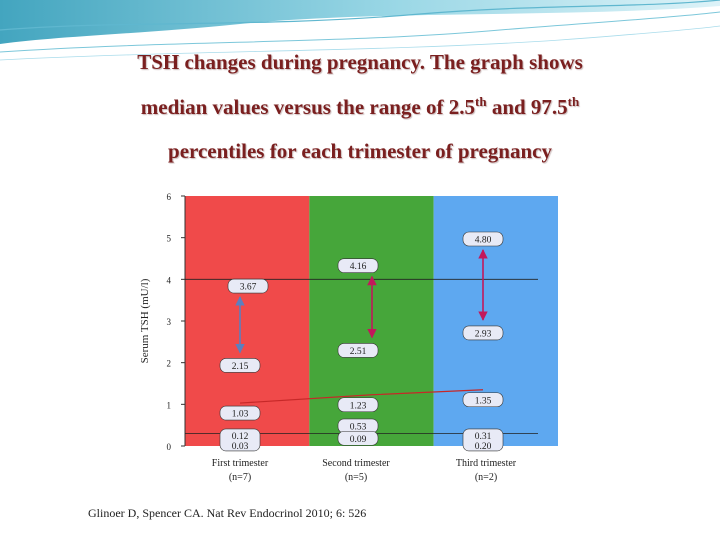 The width and height of the screenshot is (720, 540). What do you see at coordinates (483, 447) in the screenshot?
I see `lower-low-label-3: 0.20` at bounding box center [483, 447].